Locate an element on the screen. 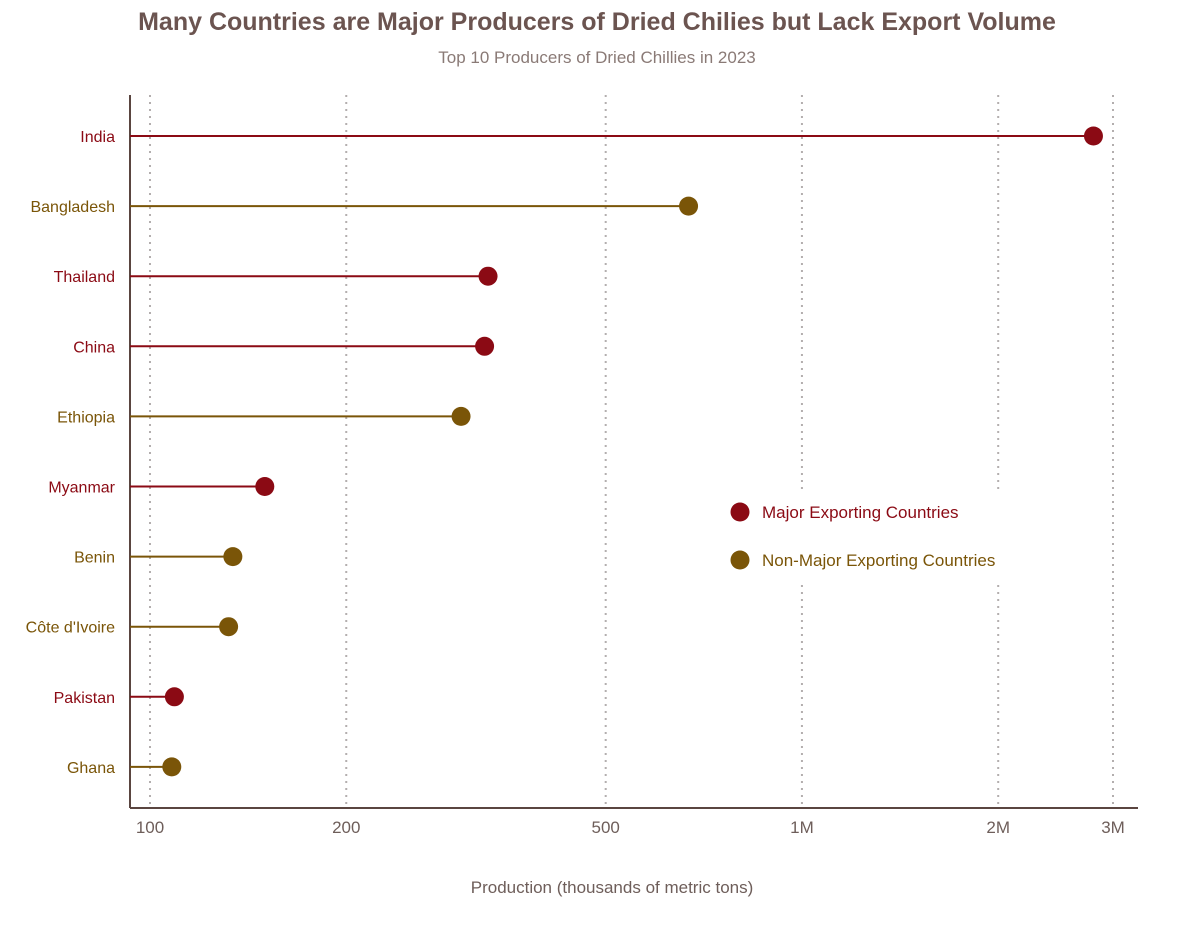 Image resolution: width=1194 pixels, height=936 pixels. category-label: China is located at coordinates (94, 347).